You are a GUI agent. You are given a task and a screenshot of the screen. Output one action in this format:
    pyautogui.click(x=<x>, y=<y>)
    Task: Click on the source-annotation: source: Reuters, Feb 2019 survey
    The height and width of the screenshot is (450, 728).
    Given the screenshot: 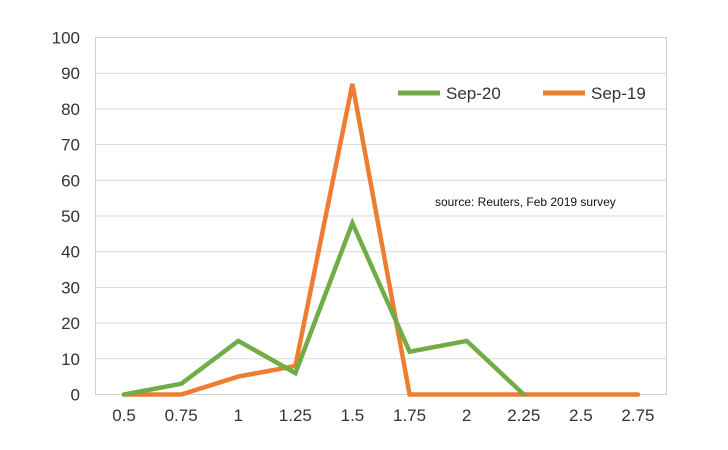 What is the action you would take?
    pyautogui.click(x=525, y=202)
    